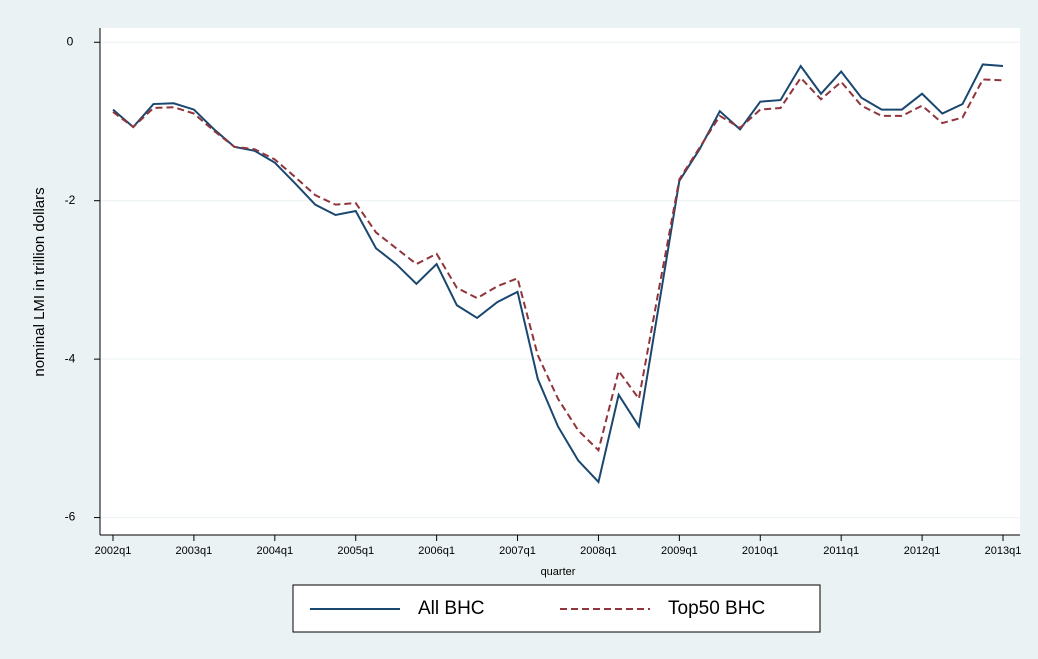 Image resolution: width=1038 pixels, height=659 pixels. I want to click on x-tick-label: 2012q1, so click(922, 551).